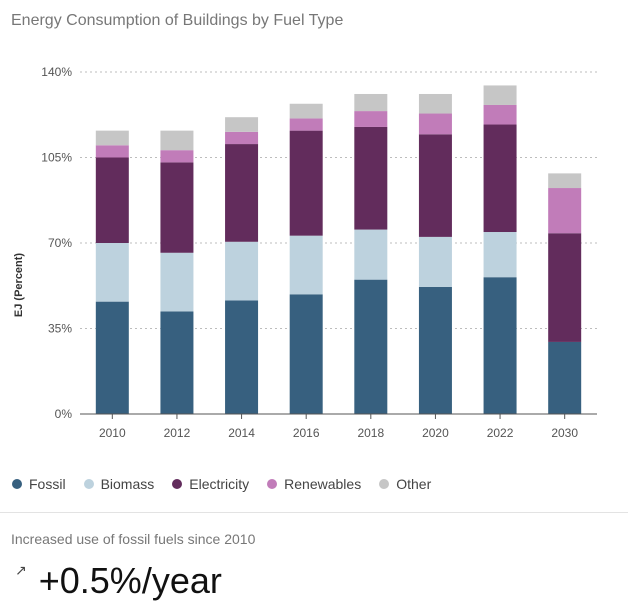 The height and width of the screenshot is (615, 628). I want to click on legend-label: Renewables, so click(323, 484).